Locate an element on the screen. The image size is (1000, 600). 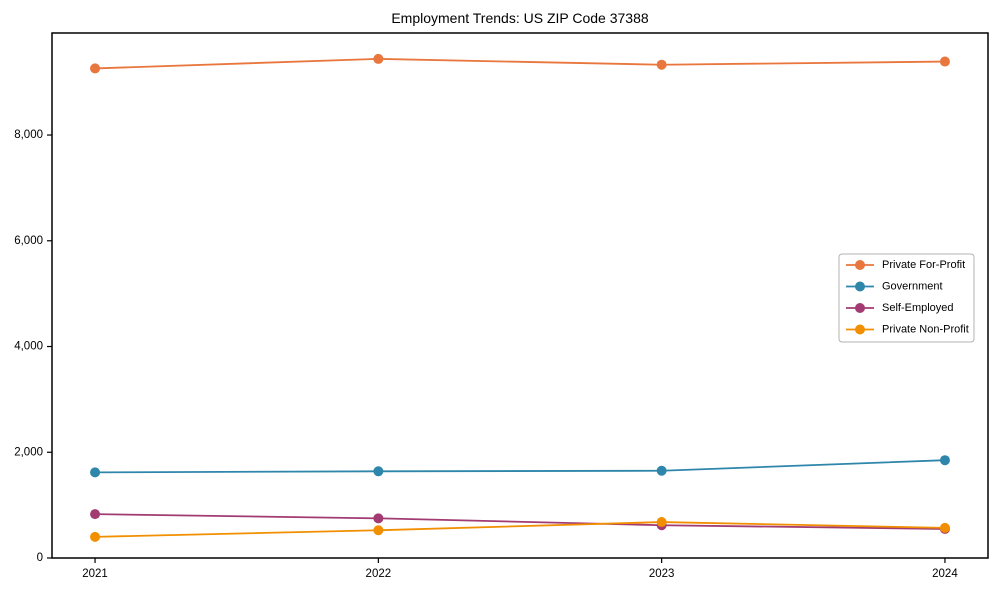
x-tick-label: 2024 is located at coordinates (945, 574).